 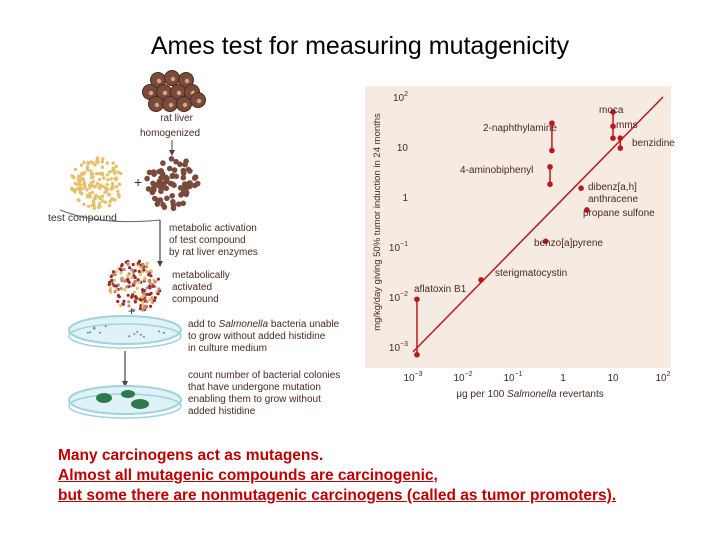 I want to click on point-4-aminobiphenyl-low, so click(x=550, y=184).